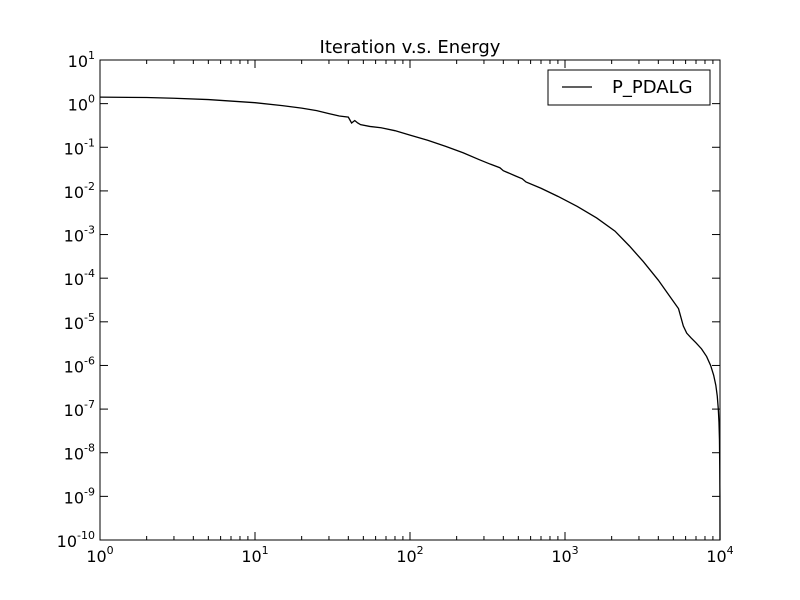  Describe the element at coordinates (652, 87) in the screenshot. I see `legend-label: P_PDALG` at that location.